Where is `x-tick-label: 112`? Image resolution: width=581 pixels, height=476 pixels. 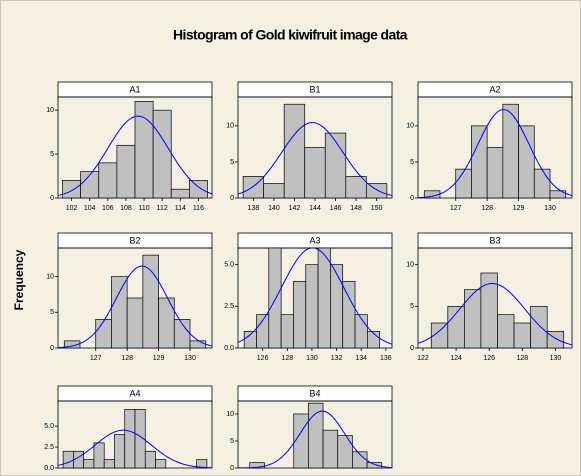
x-tick-label: 112 is located at coordinates (162, 208).